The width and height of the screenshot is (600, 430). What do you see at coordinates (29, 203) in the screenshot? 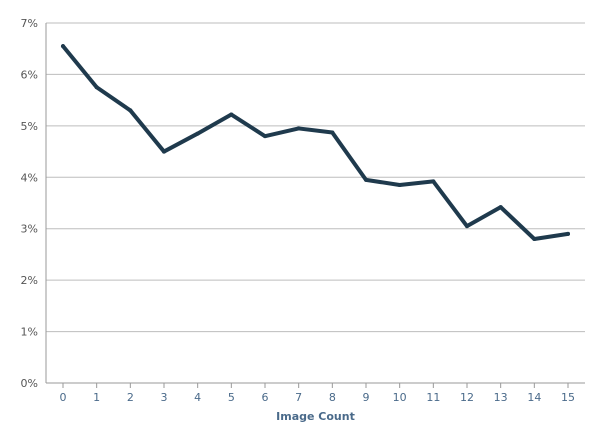
I see `y-tick-labels: 0% 1% 2% 3% 4% 5% 6% 7%` at bounding box center [29, 203].